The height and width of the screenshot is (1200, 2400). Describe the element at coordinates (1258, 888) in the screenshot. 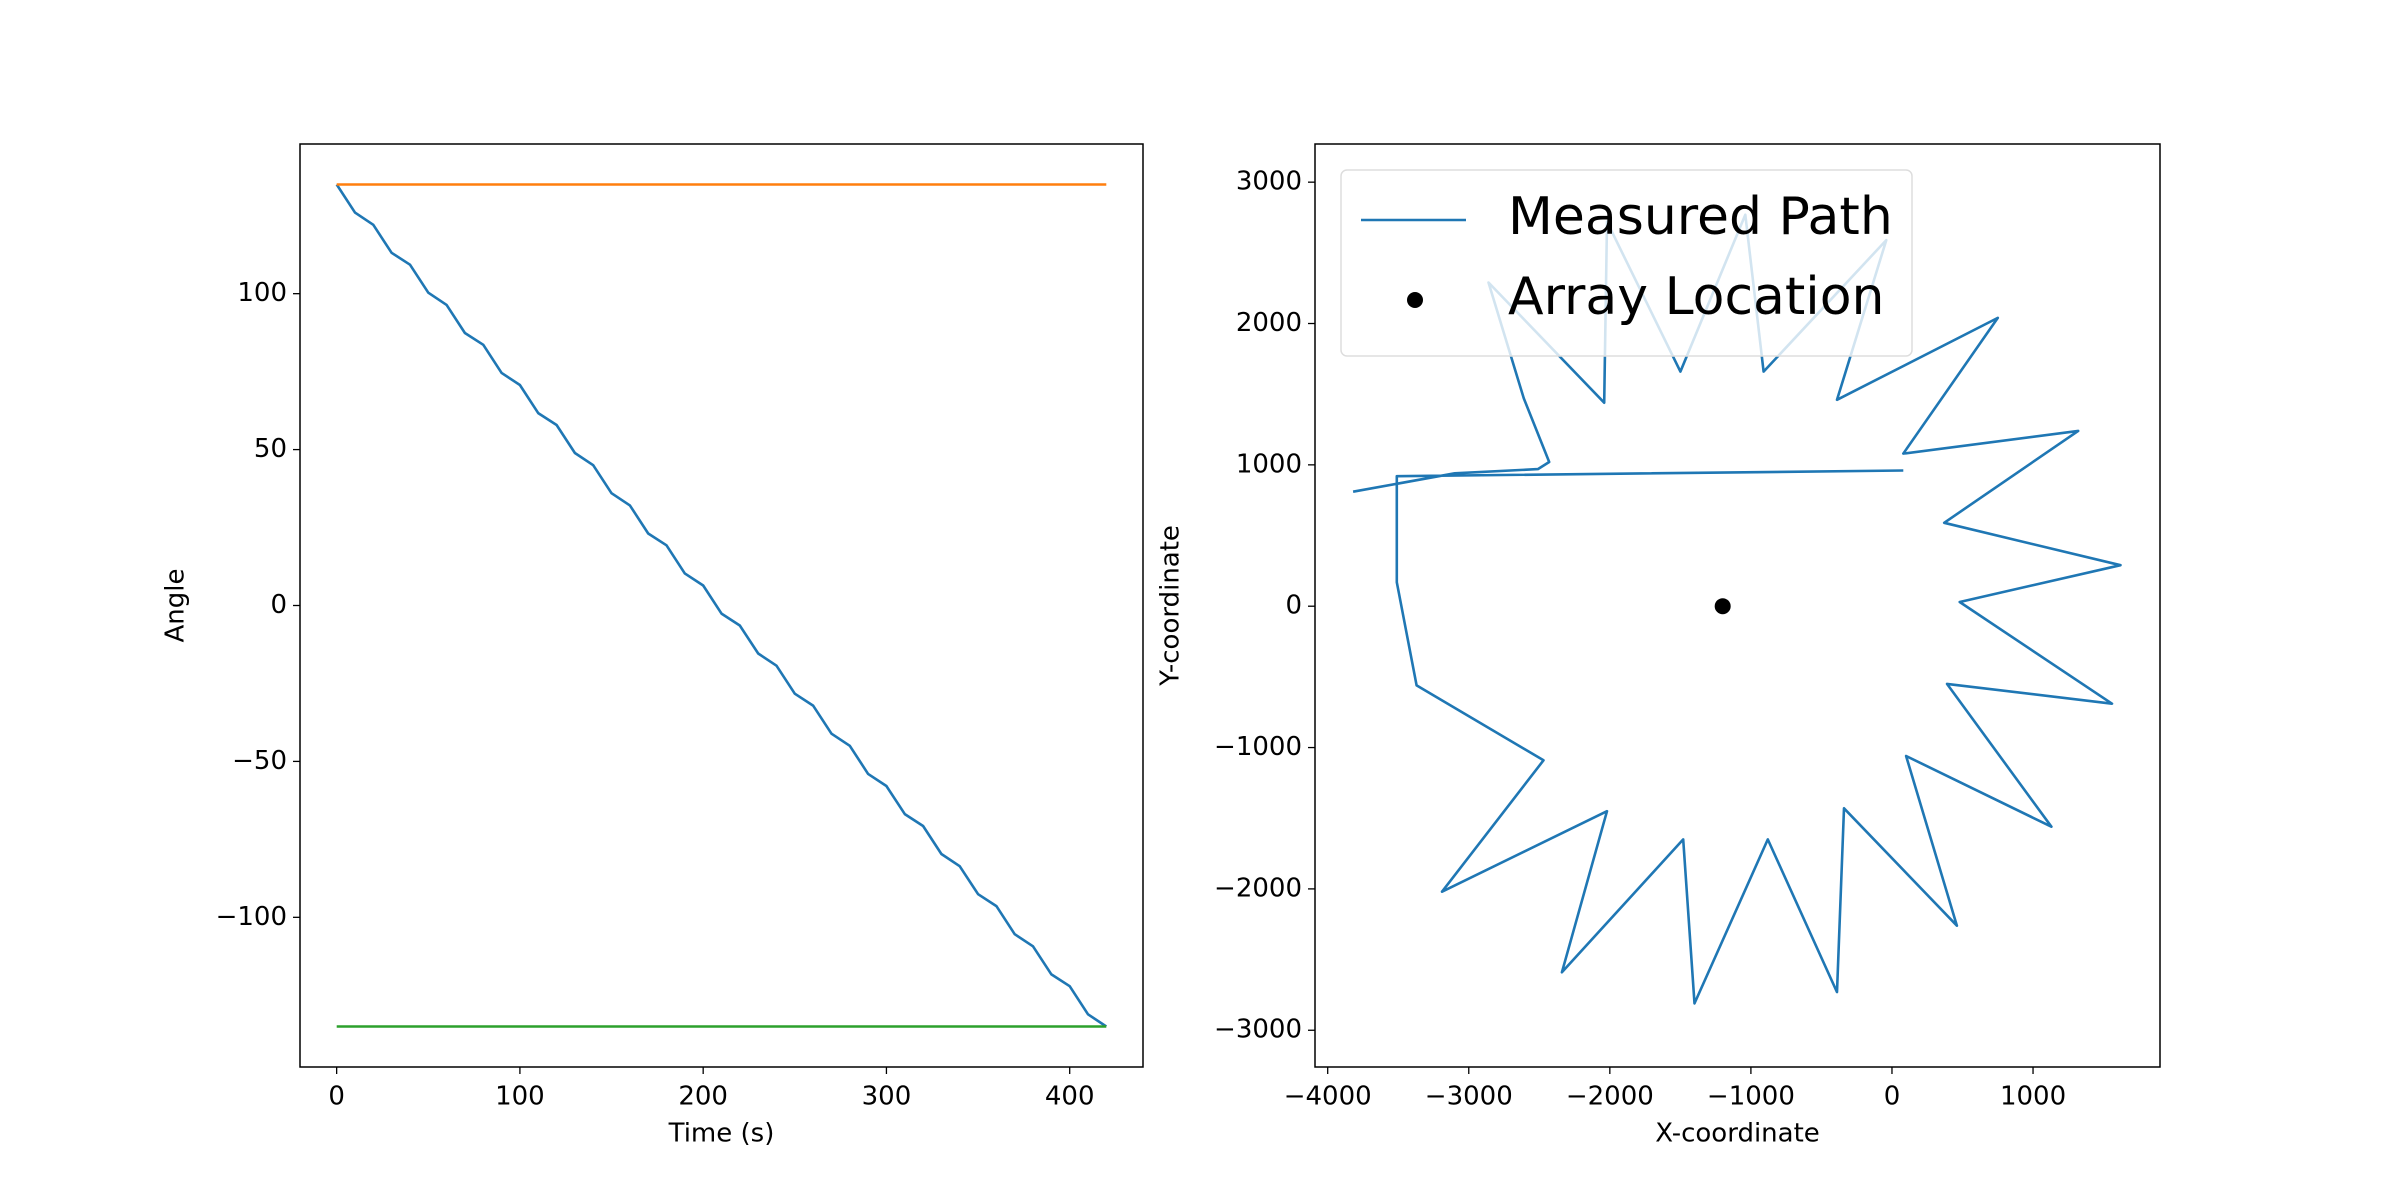

I see `y-tick-label: −2000` at that location.